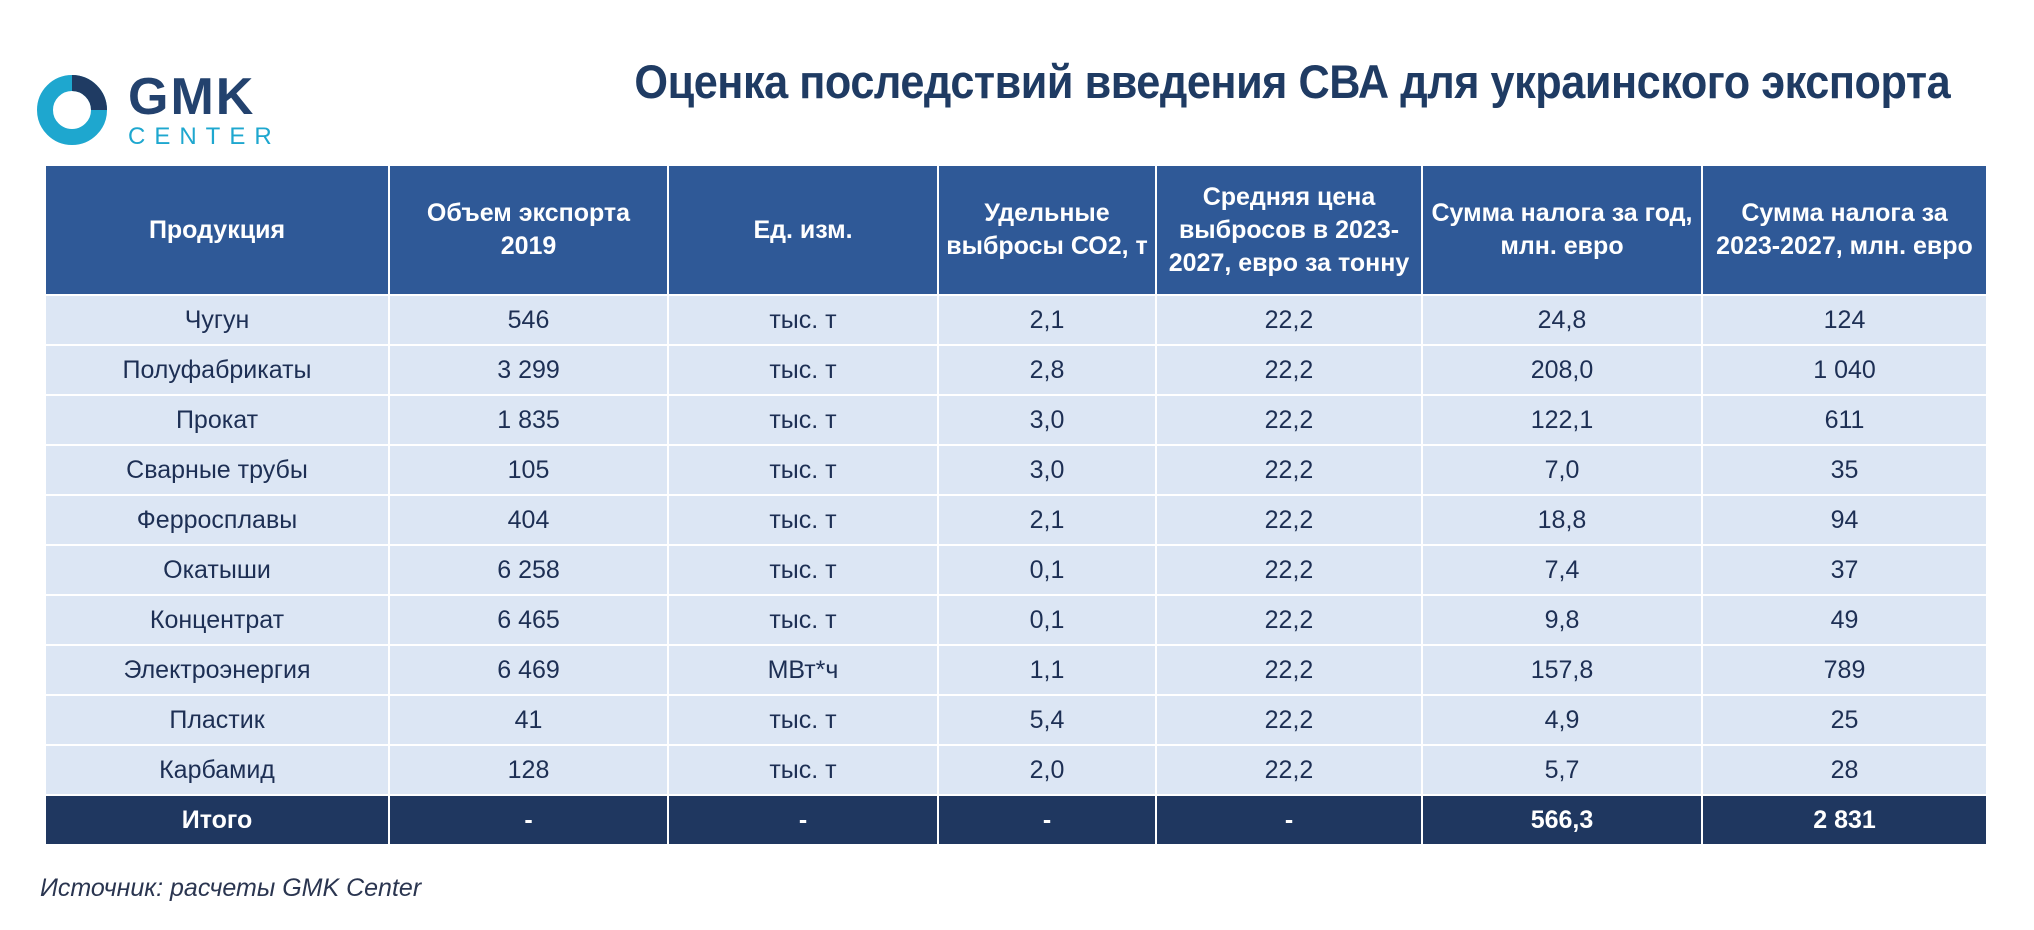 Image resolution: width=2034 pixels, height=930 pixels. I want to click on cell-export-volume: 546, so click(528, 320).